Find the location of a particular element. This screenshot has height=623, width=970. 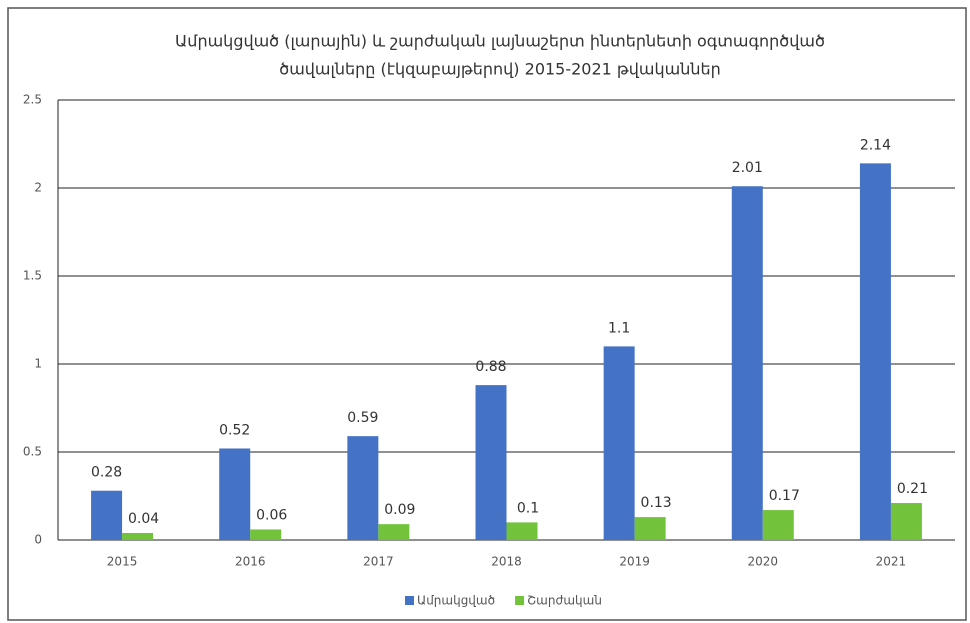

data-label: 1.1 is located at coordinates (619, 328).